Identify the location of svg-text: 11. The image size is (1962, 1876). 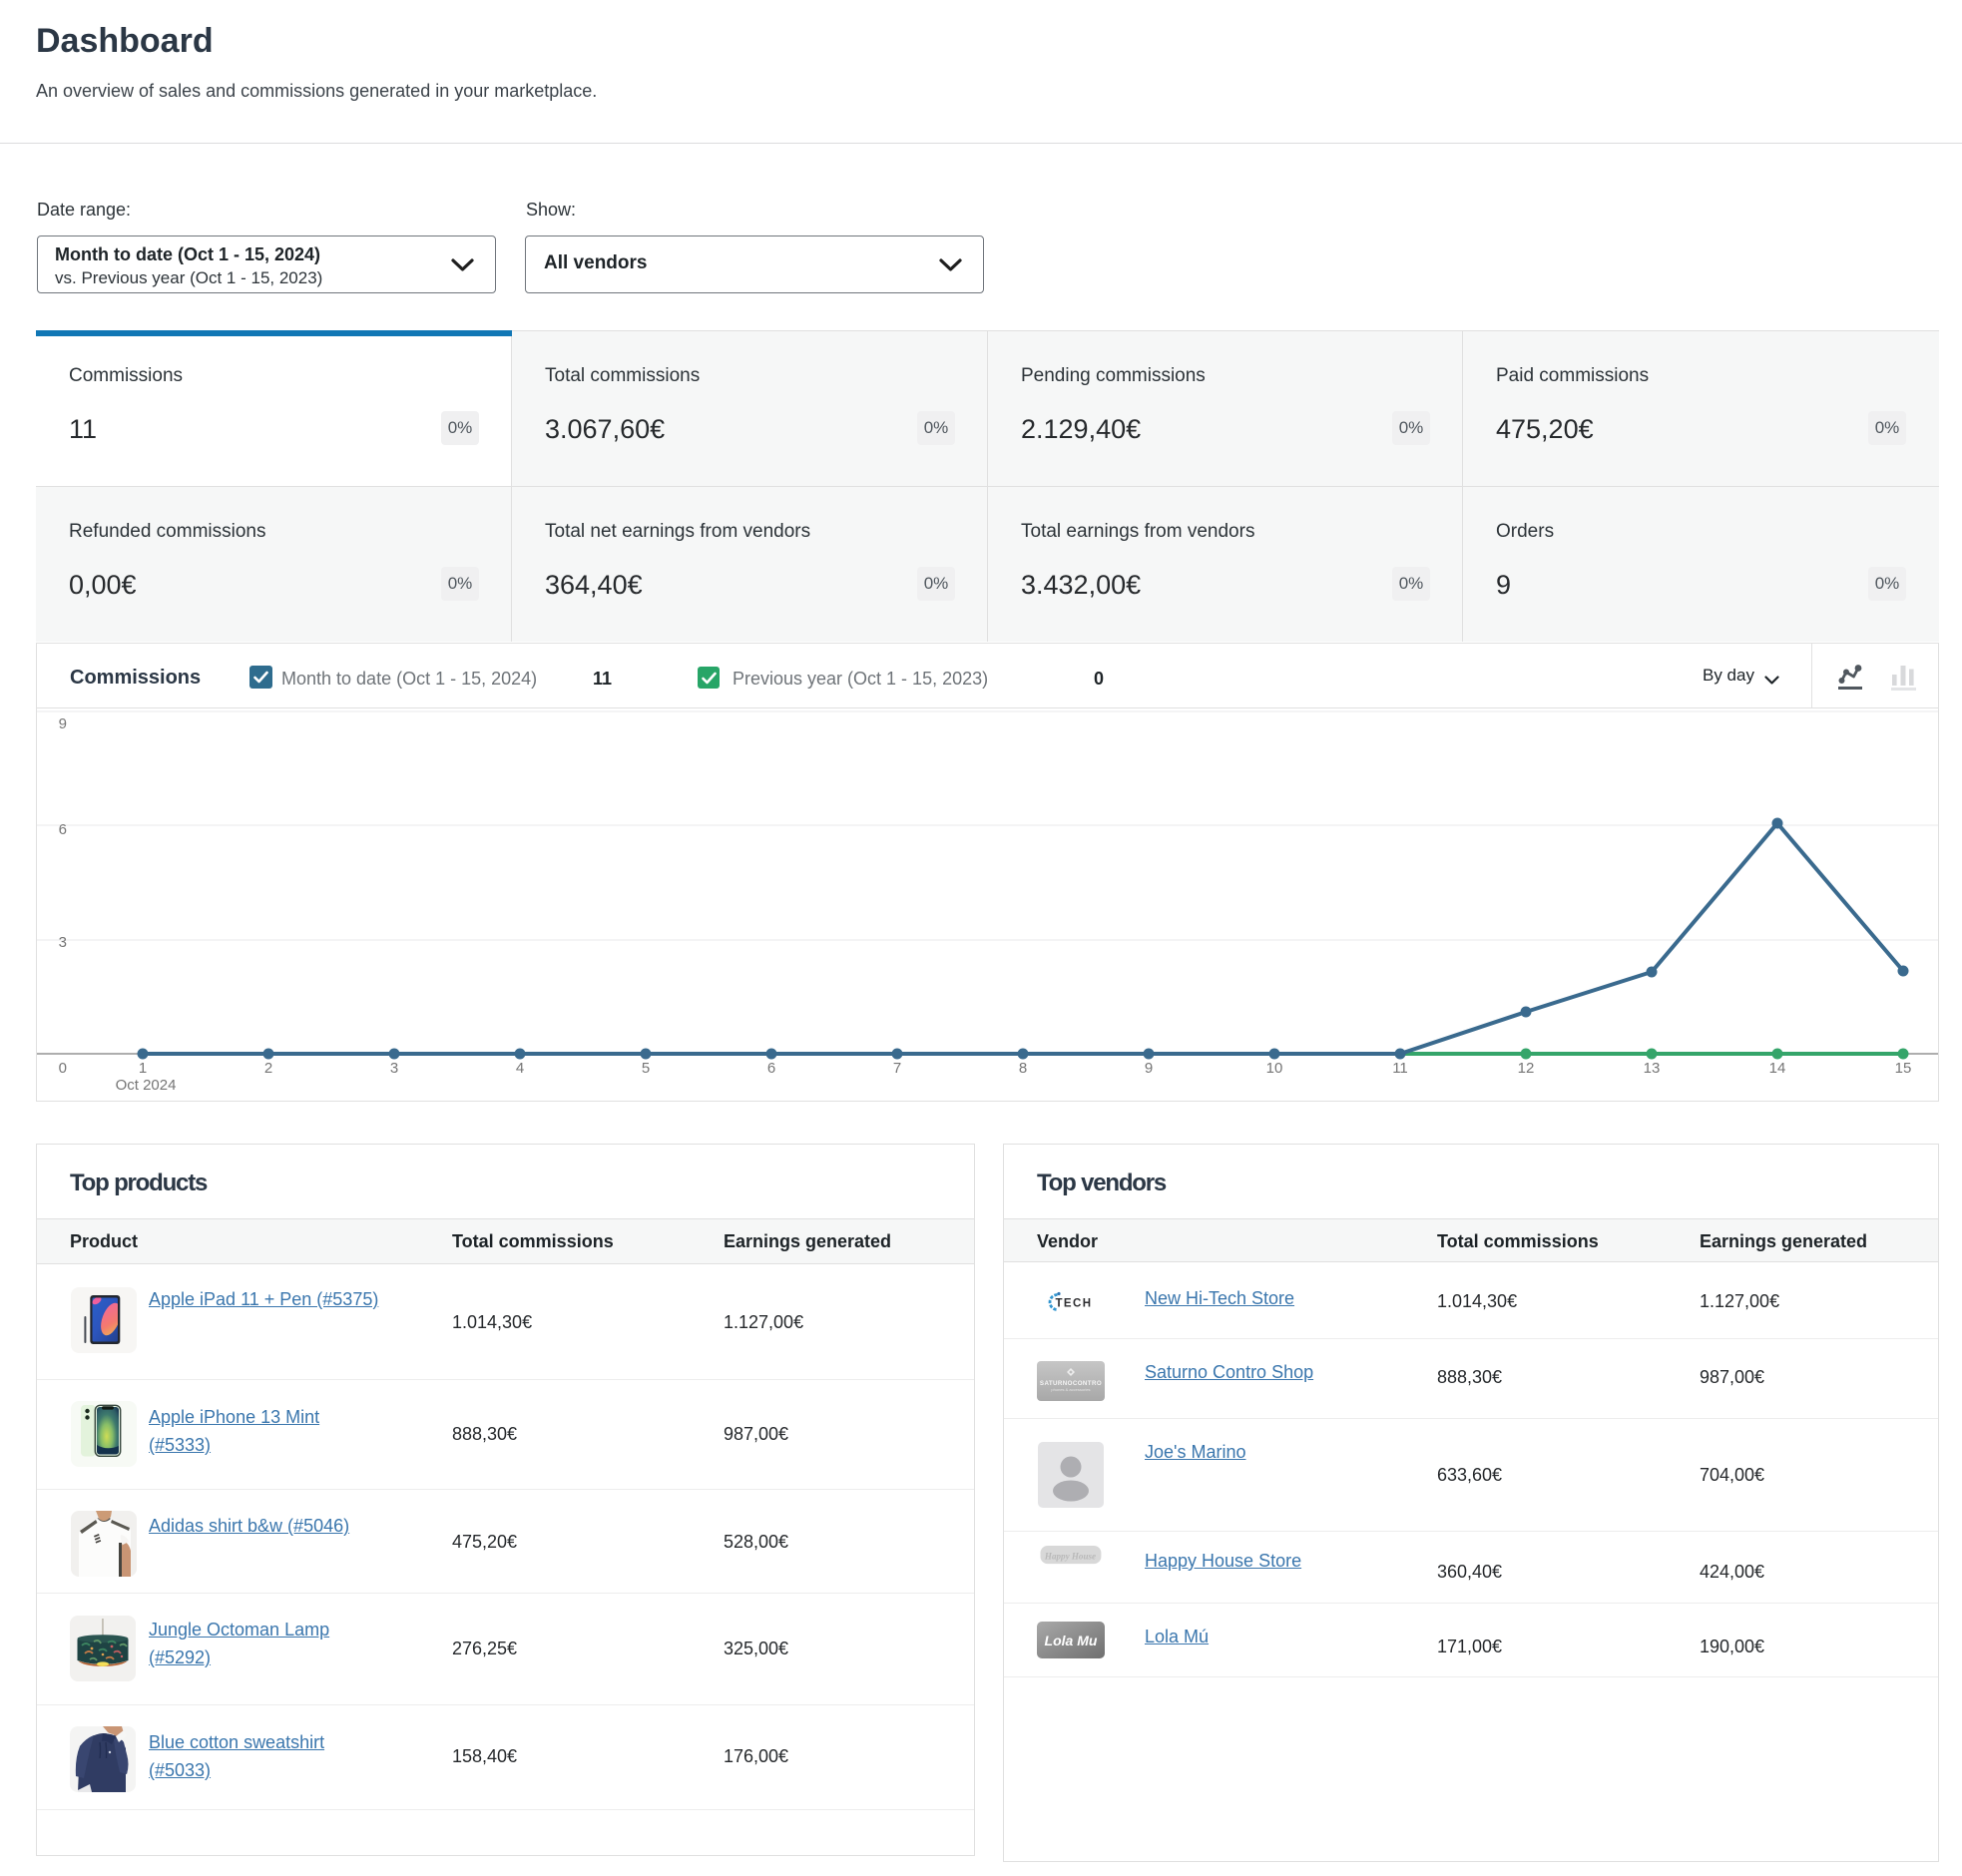
(1400, 1068).